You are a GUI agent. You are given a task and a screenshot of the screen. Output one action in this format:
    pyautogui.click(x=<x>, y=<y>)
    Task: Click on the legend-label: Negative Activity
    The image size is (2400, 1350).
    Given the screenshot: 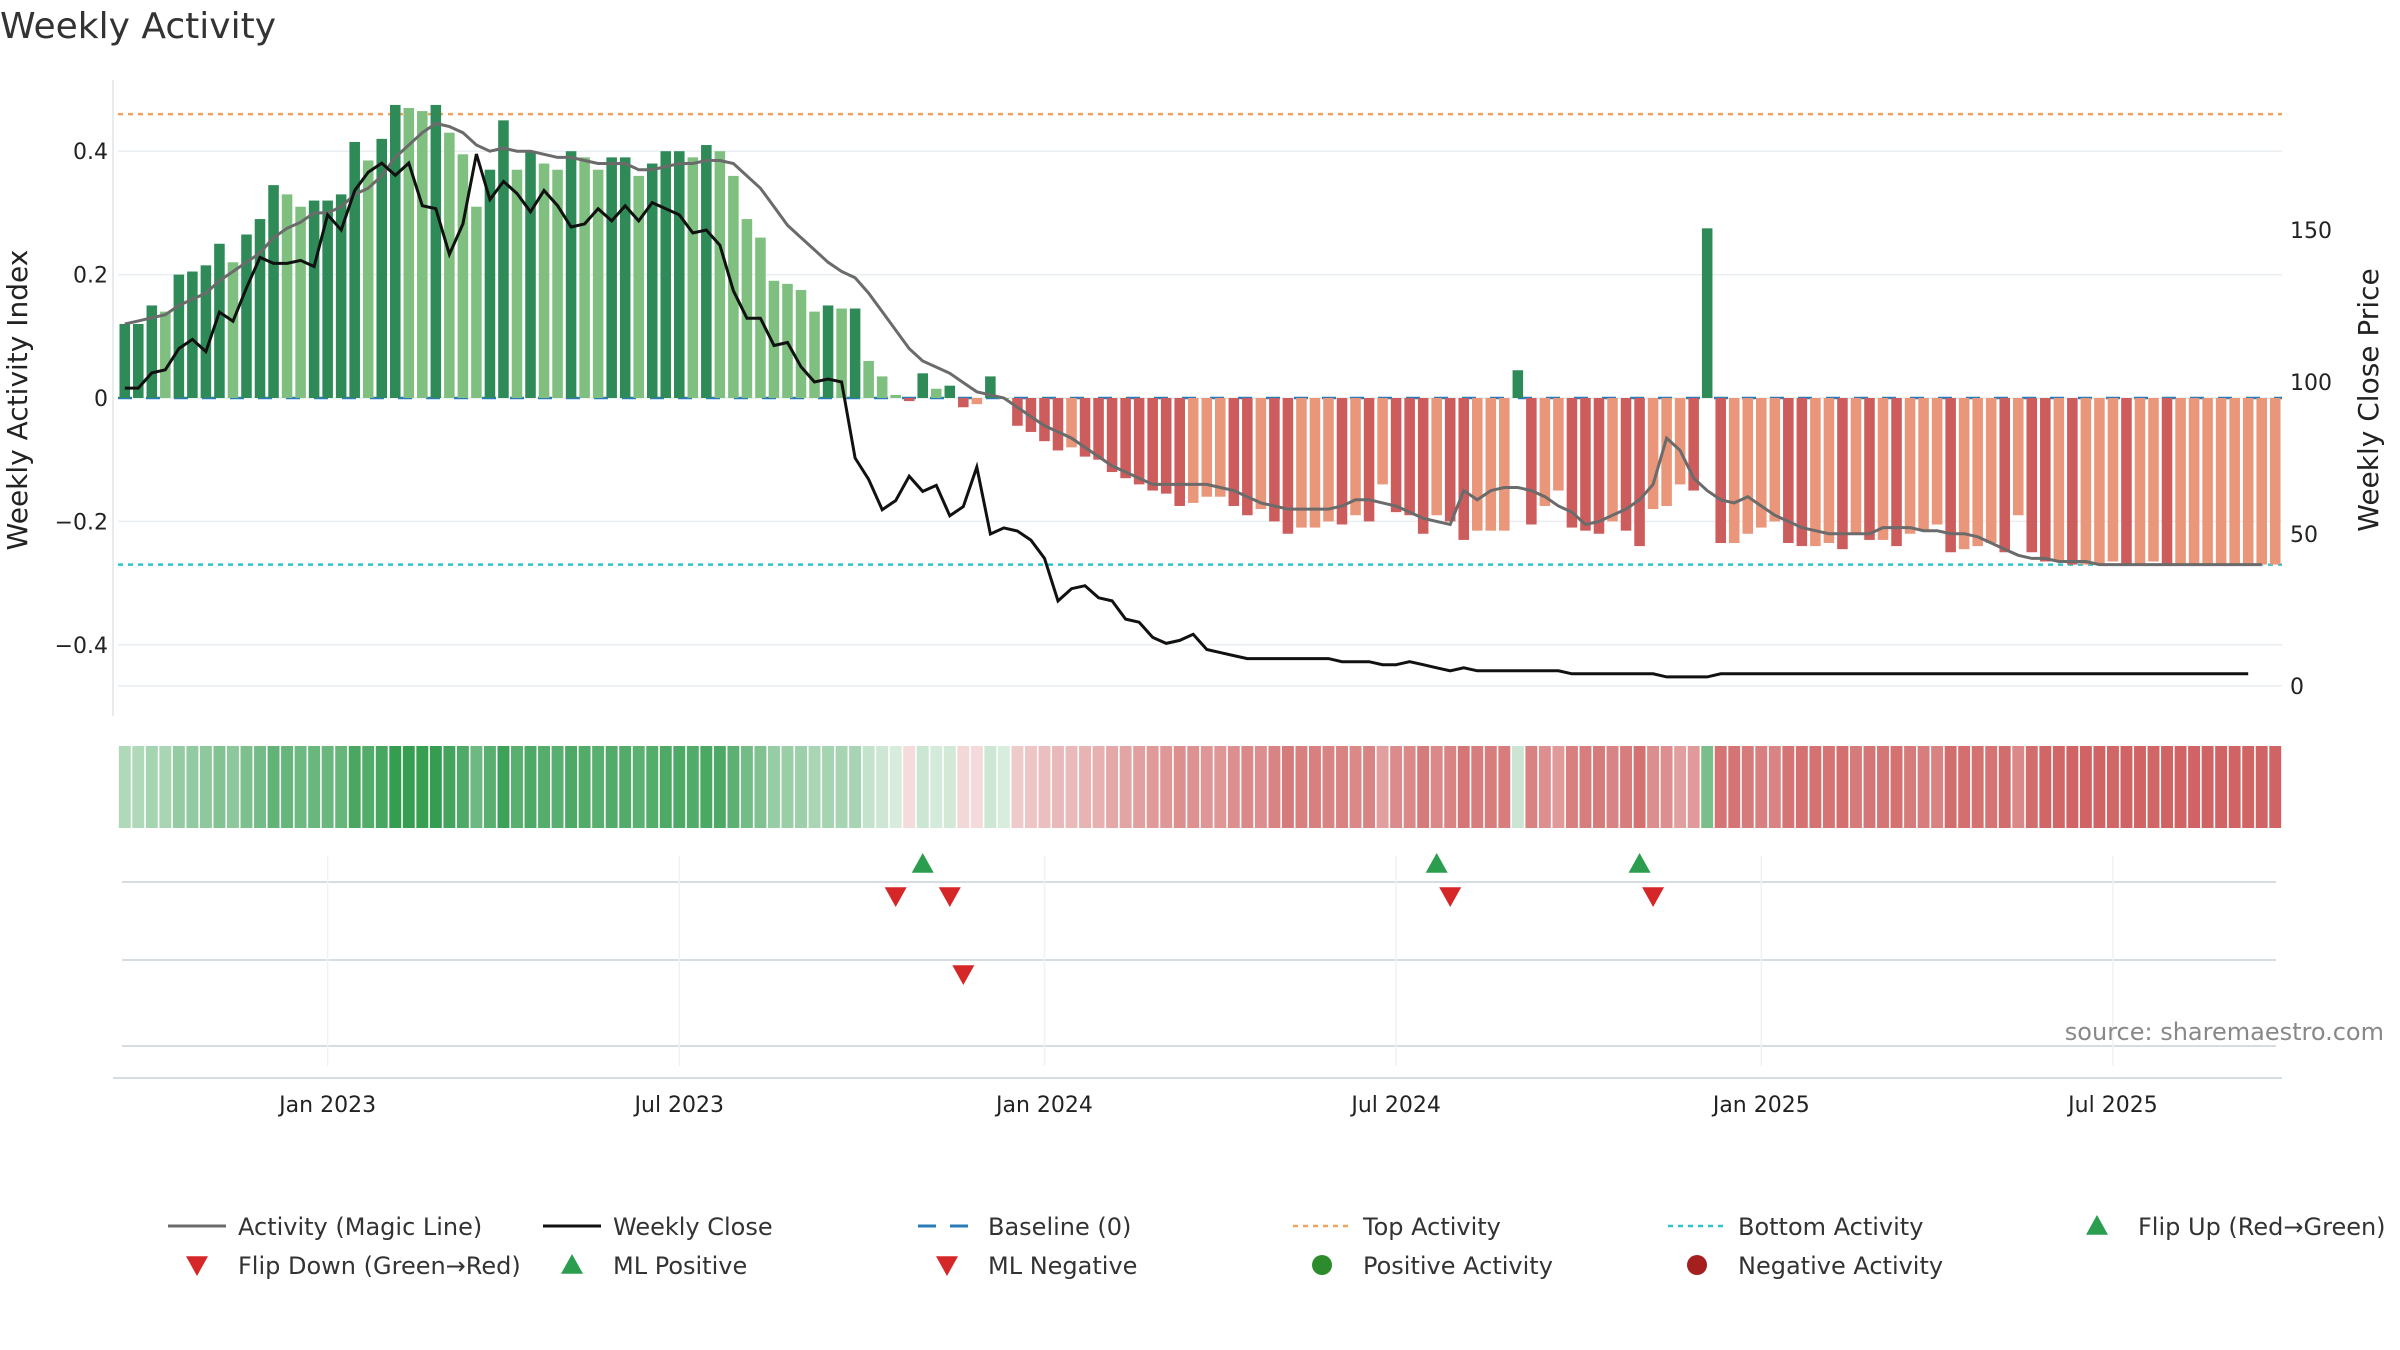 What is the action you would take?
    pyautogui.click(x=1840, y=1266)
    